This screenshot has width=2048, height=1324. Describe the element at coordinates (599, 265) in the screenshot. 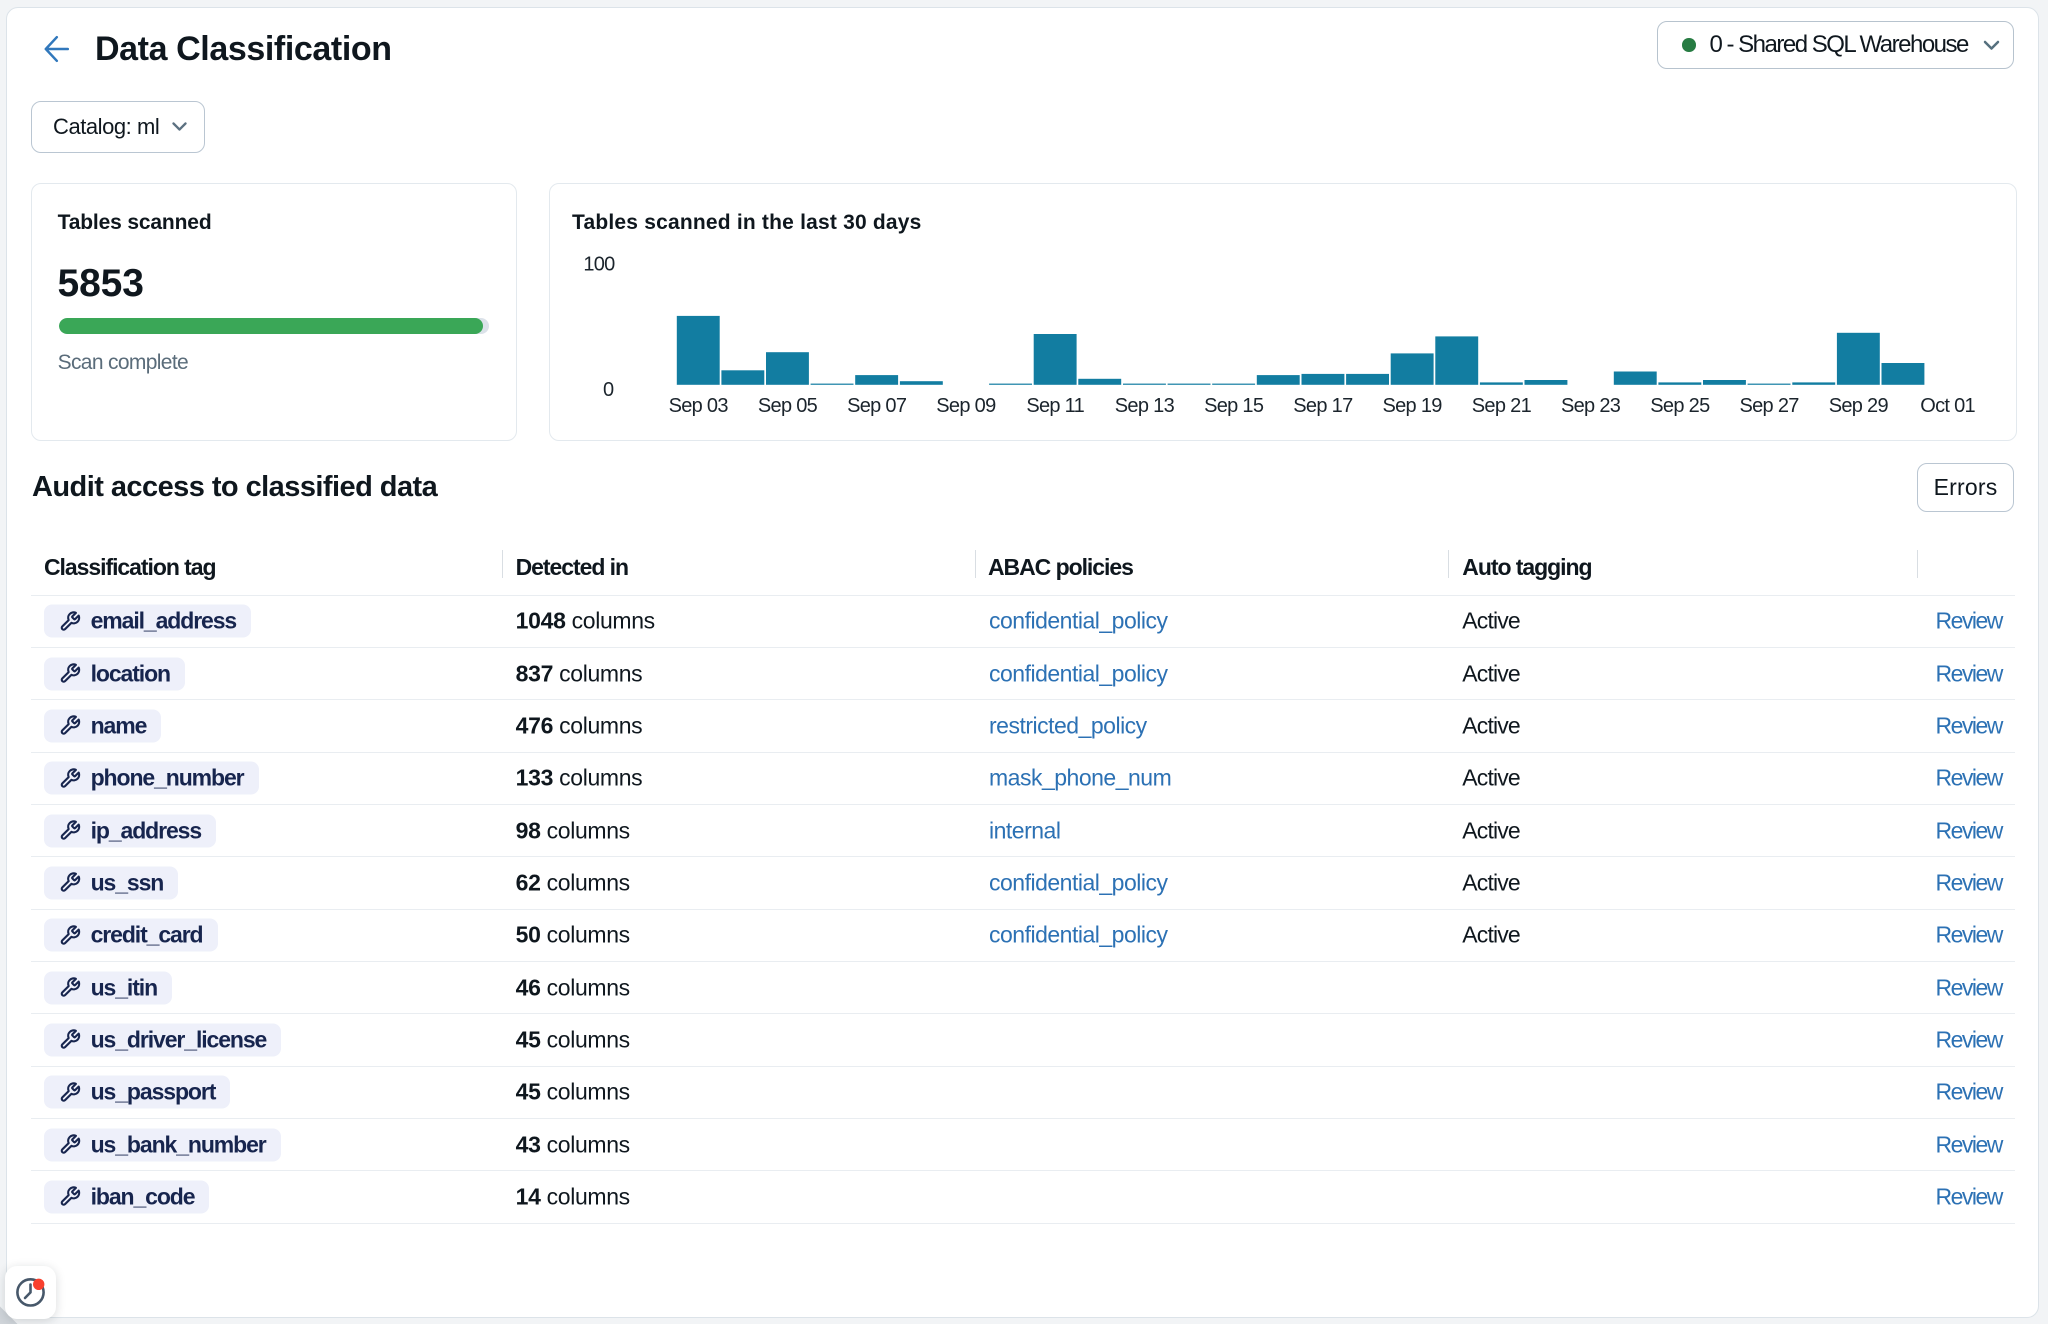

I see `svg-text: 100` at that location.